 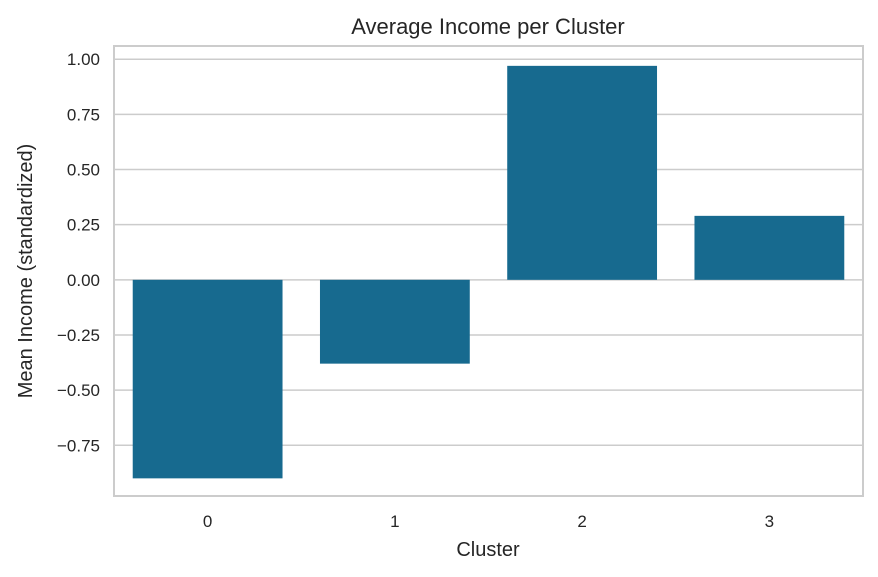 What do you see at coordinates (78, 445) in the screenshot?
I see `y-tick-label: −0.75` at bounding box center [78, 445].